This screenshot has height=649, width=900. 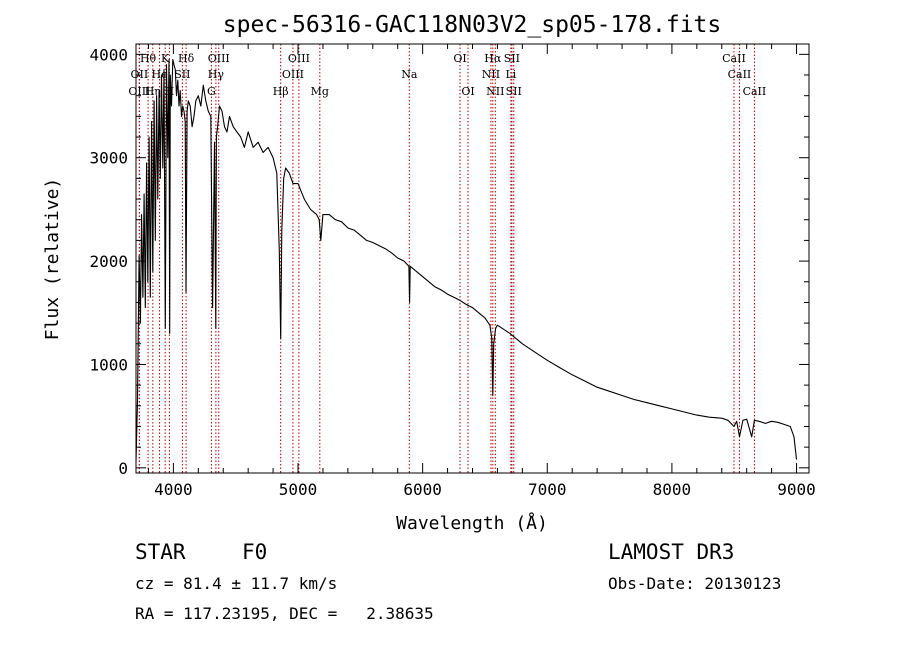 I want to click on line-label-24: SII, so click(x=514, y=91).